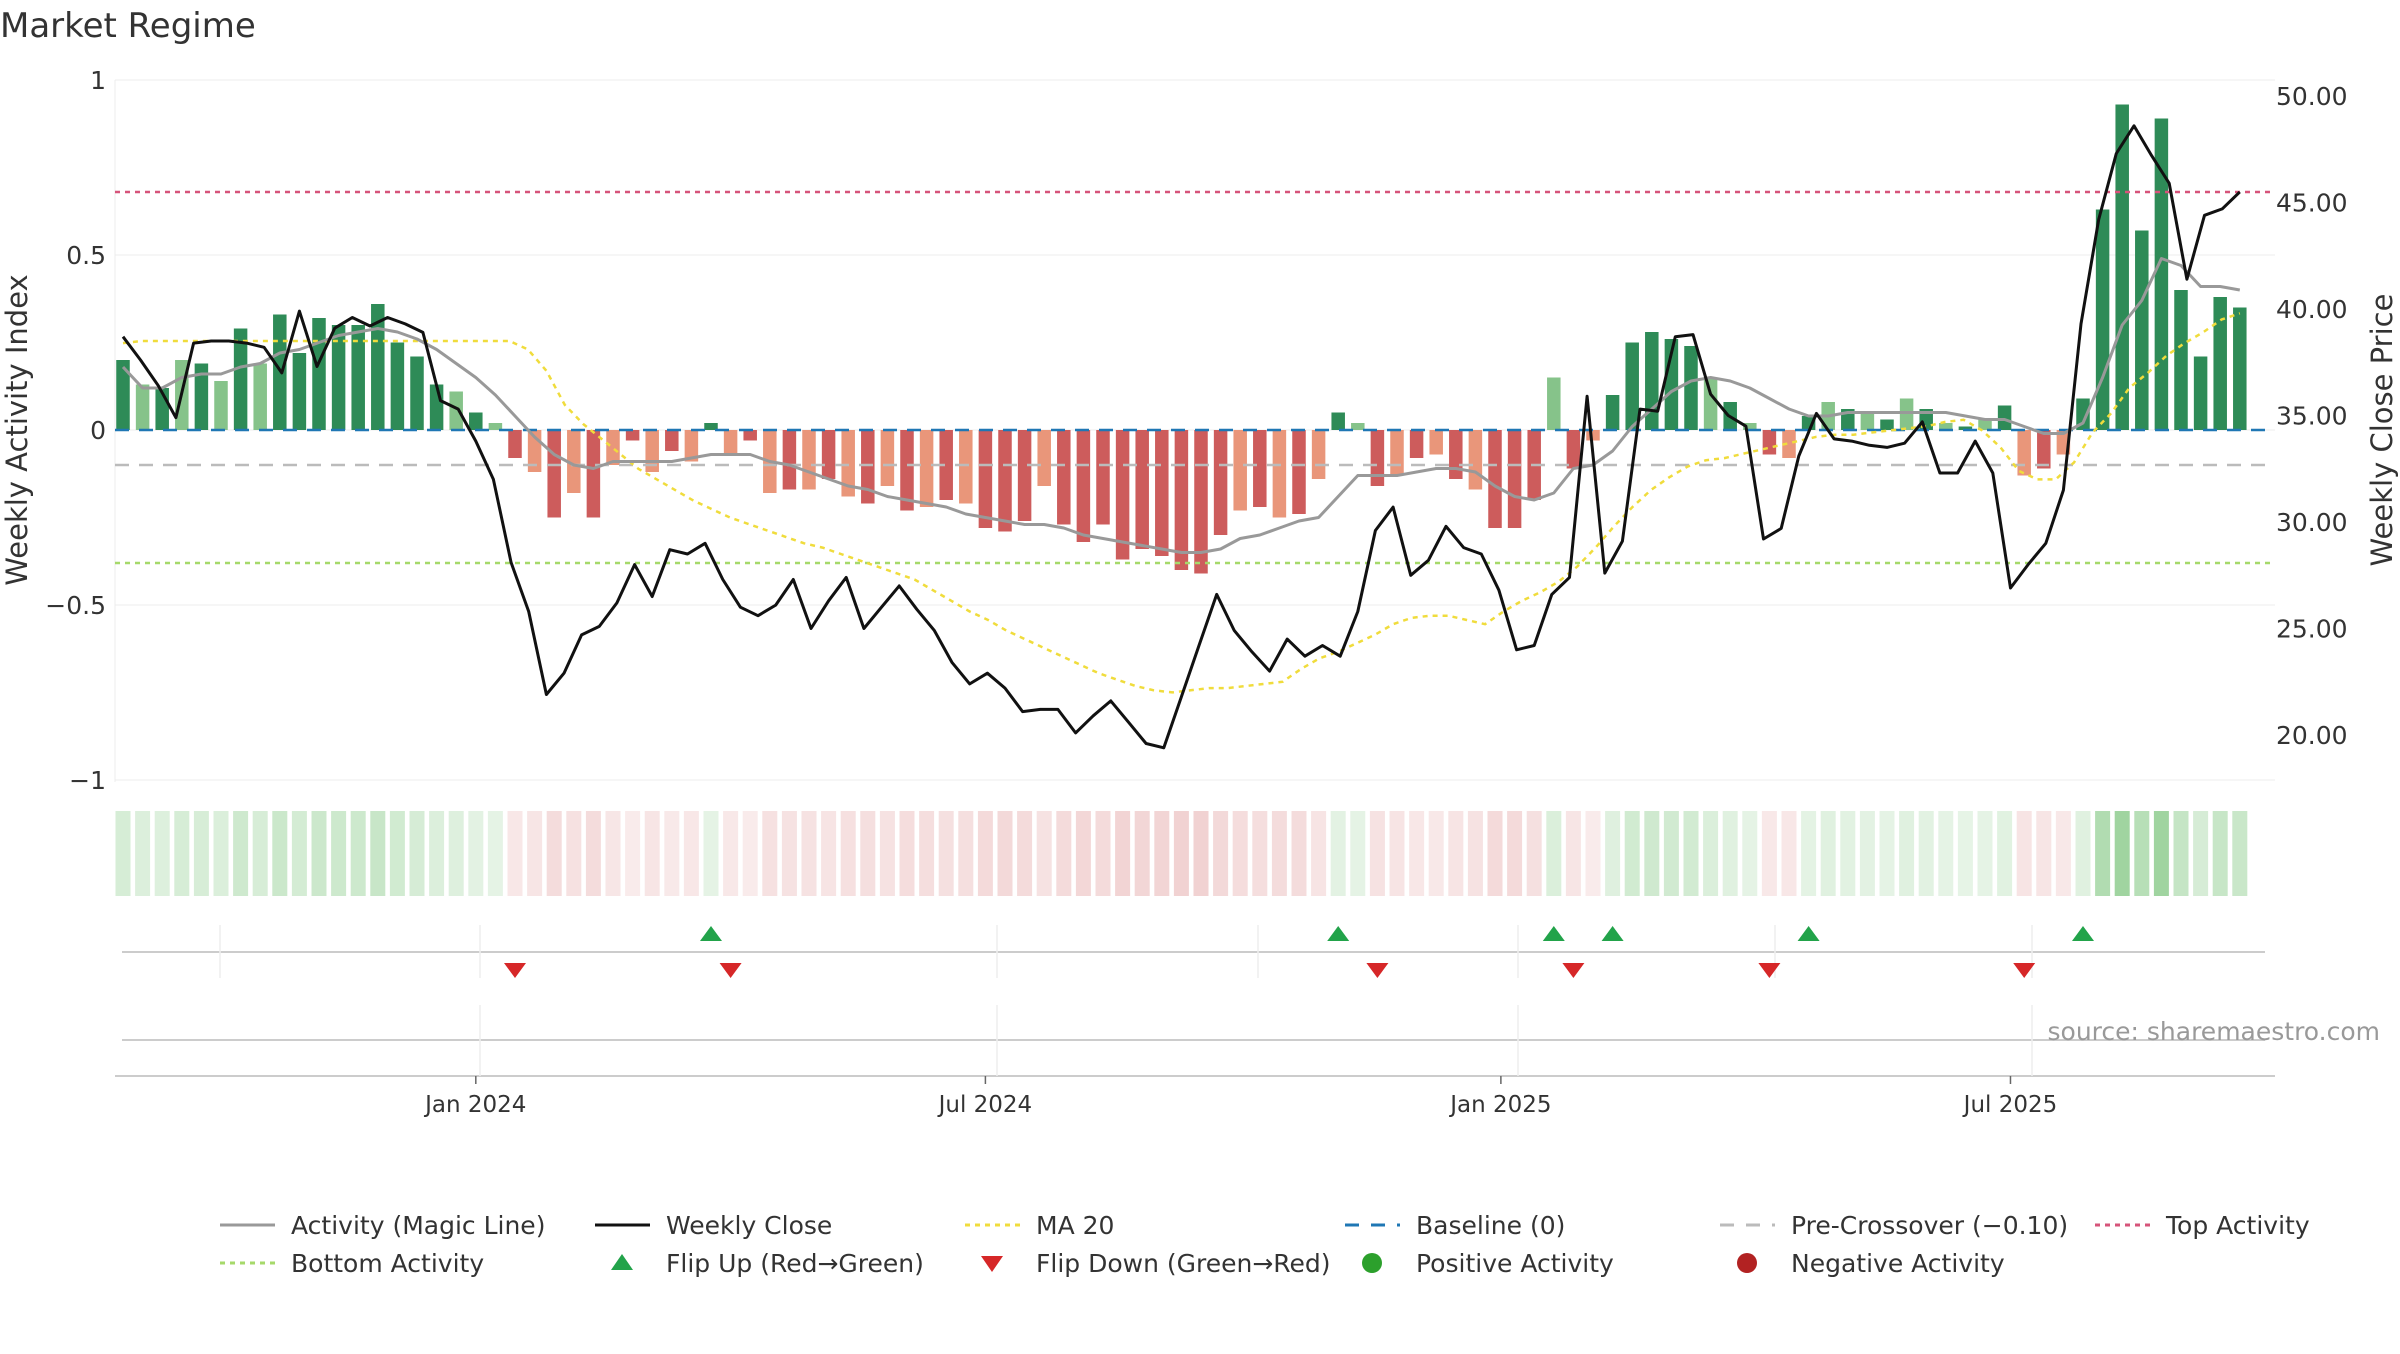  What do you see at coordinates (2237, 1225) in the screenshot?
I see `legend-label: Top Activity` at bounding box center [2237, 1225].